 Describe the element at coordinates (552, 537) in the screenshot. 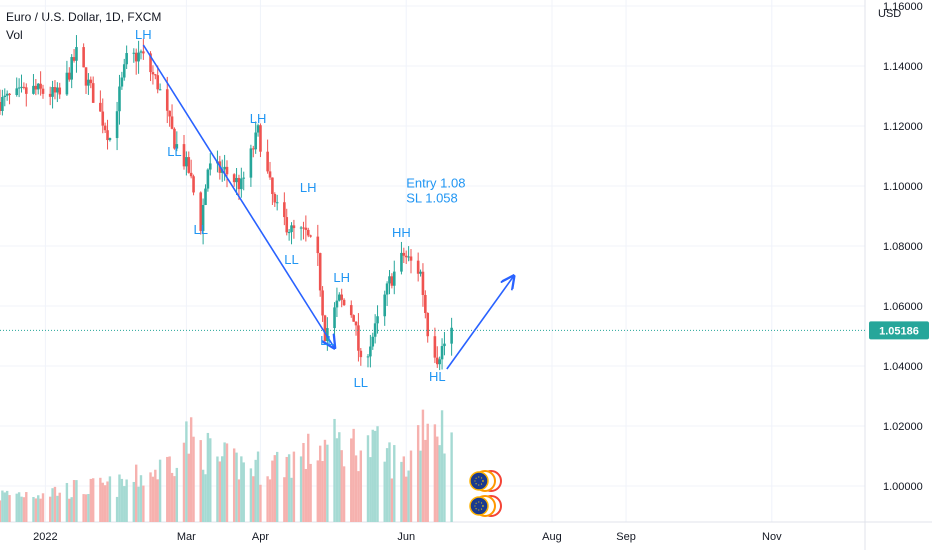

I see `x-tick-label: Aug` at that location.